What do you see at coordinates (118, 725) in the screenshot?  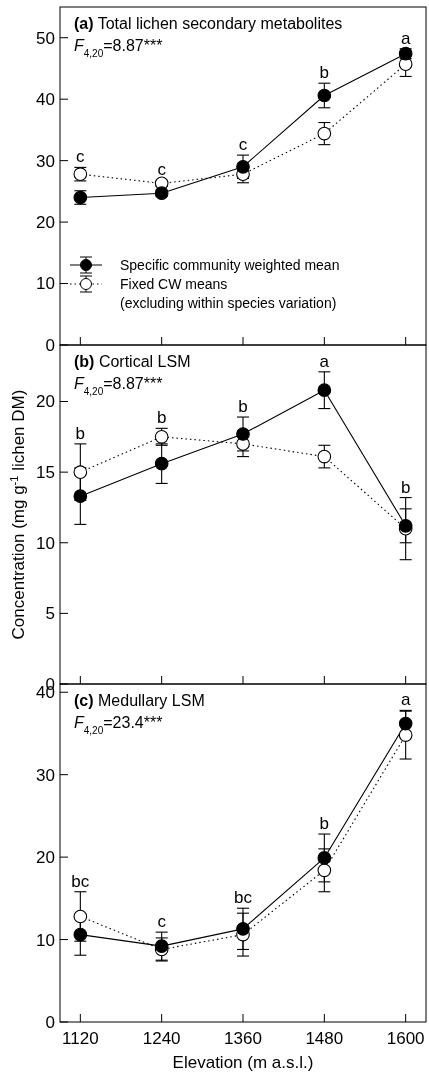 I see `text: F$_{4,20}$=23.4***` at bounding box center [118, 725].